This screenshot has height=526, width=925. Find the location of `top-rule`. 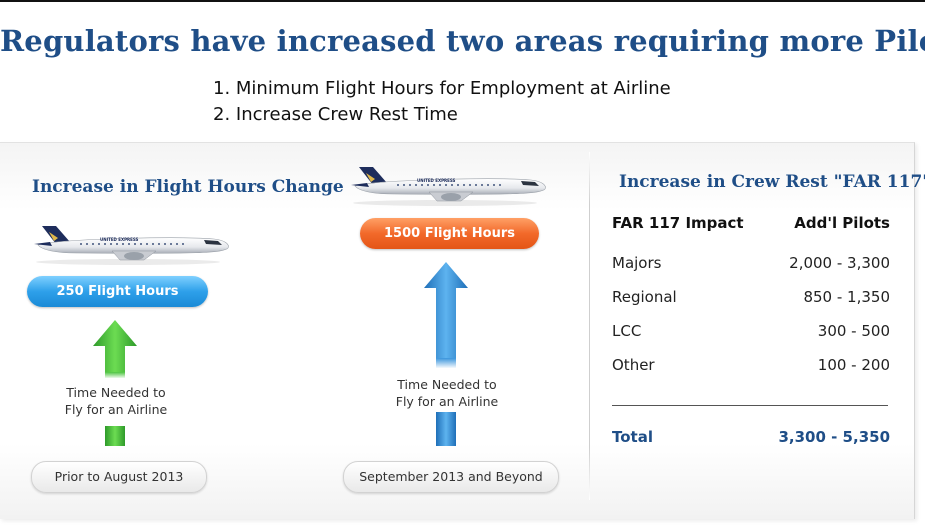

top-rule is located at coordinates (462, 1).